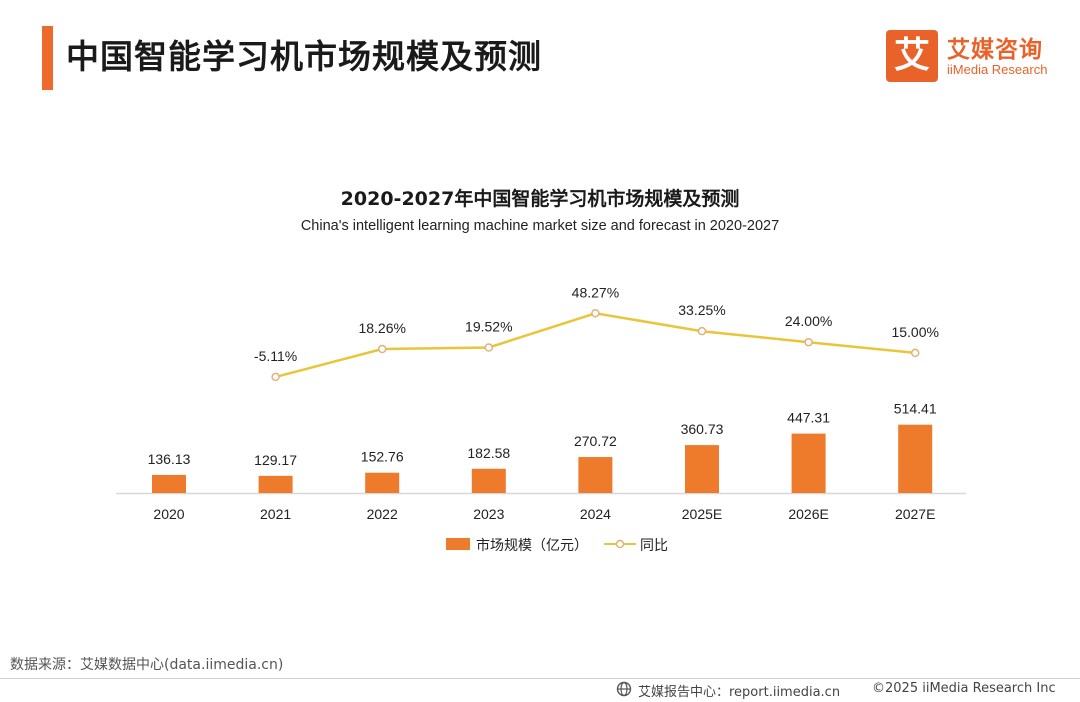 This screenshot has width=1080, height=702. Describe the element at coordinates (595, 514) in the screenshot. I see `x-tick-label-2024: 2024` at that location.